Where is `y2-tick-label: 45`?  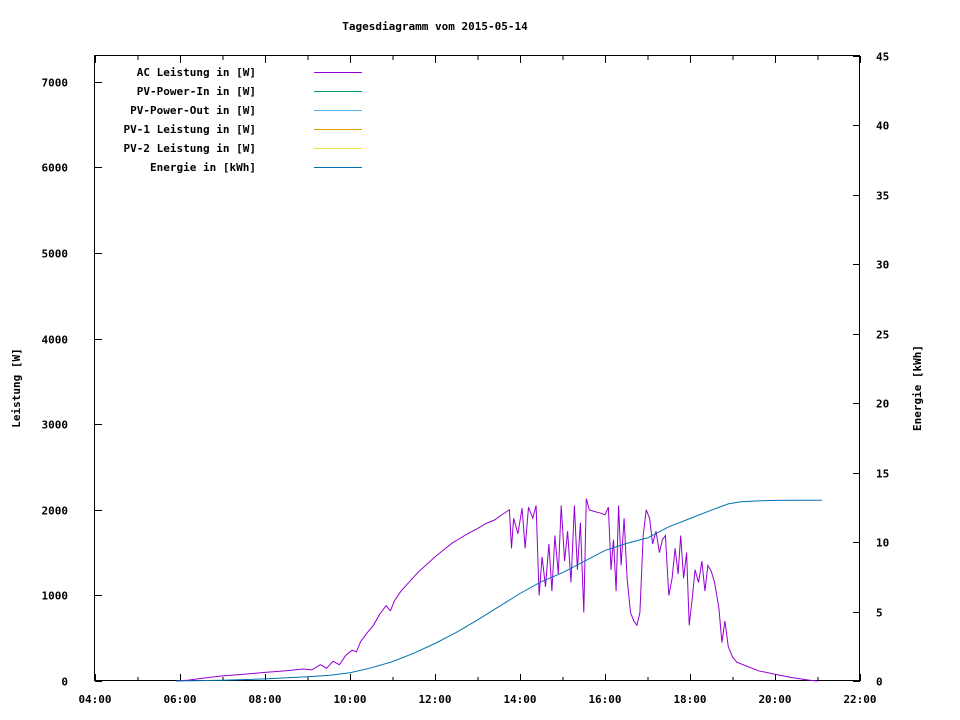 y2-tick-label: 45 is located at coordinates (882, 57).